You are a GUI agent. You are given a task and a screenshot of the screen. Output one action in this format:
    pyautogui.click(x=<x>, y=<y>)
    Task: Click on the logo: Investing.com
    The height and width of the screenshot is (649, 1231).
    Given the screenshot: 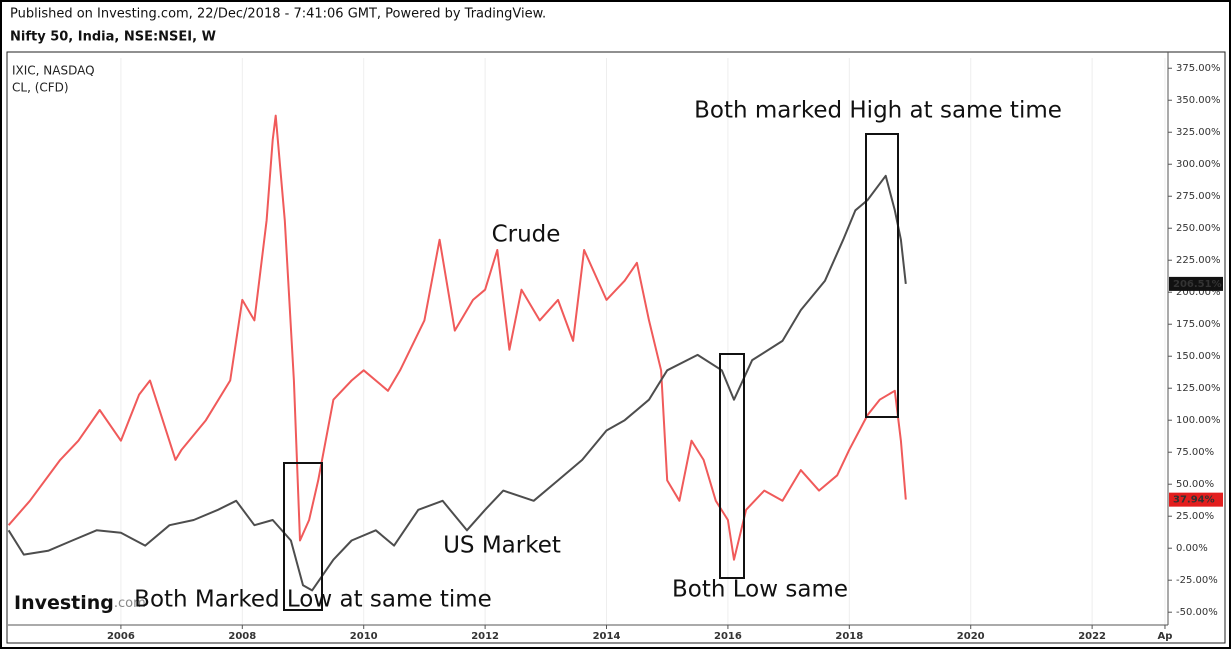 What is the action you would take?
    pyautogui.click(x=80, y=603)
    